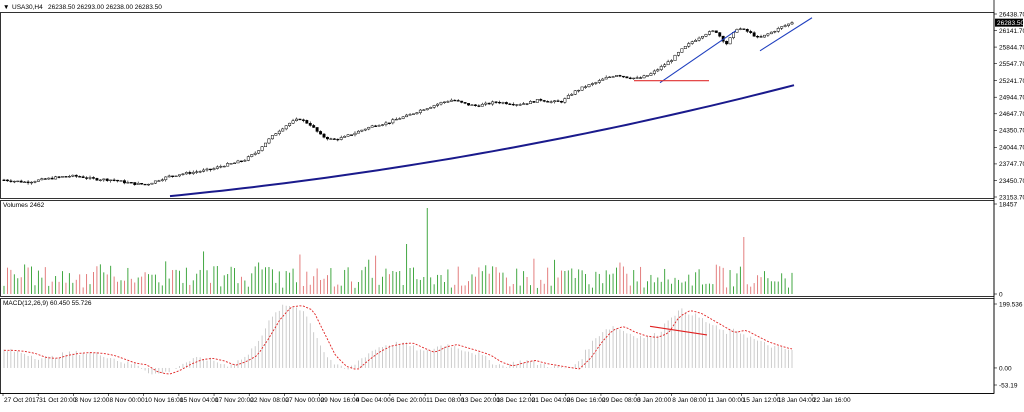 Image resolution: width=1024 pixels, height=412 pixels. What do you see at coordinates (445, 400) in the screenshot?
I see `time-tick-label: 11 Dec 08:00` at bounding box center [445, 400].